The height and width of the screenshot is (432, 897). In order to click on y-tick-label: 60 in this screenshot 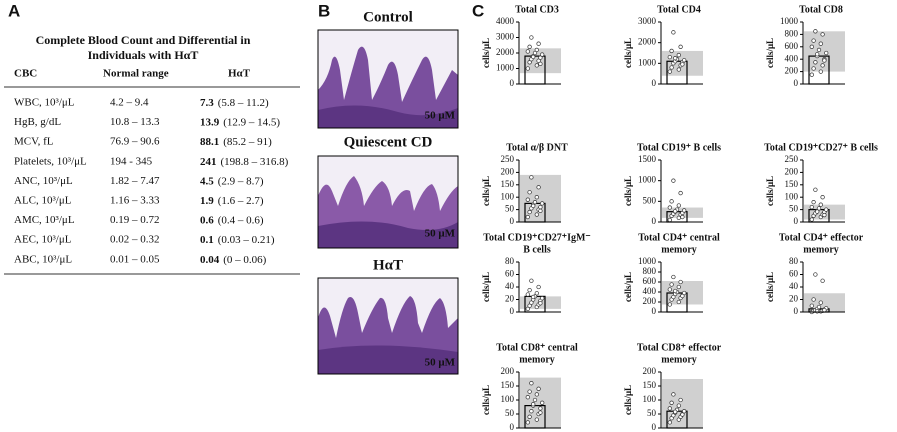, I will do `click(510, 274)`.